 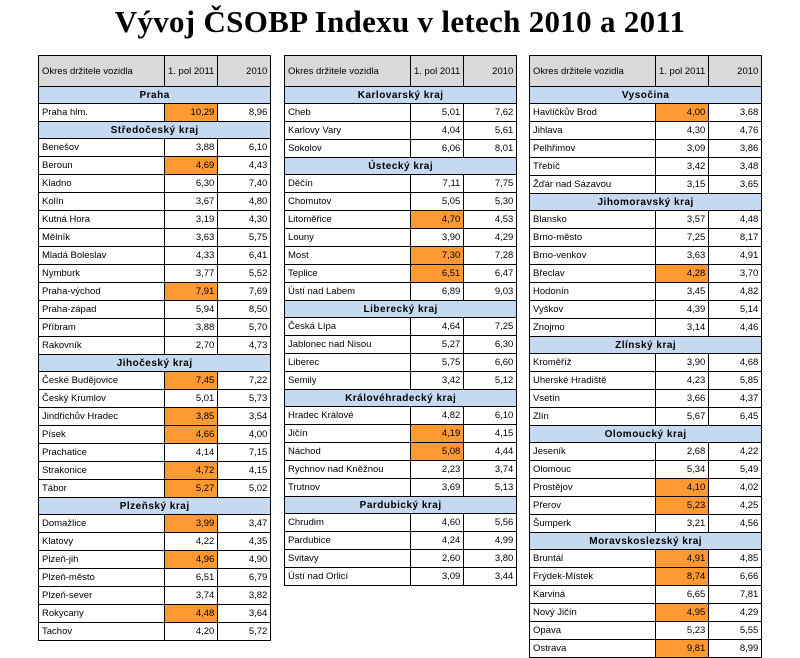 What do you see at coordinates (191, 470) in the screenshot?
I see `value-2011: 4,72` at bounding box center [191, 470].